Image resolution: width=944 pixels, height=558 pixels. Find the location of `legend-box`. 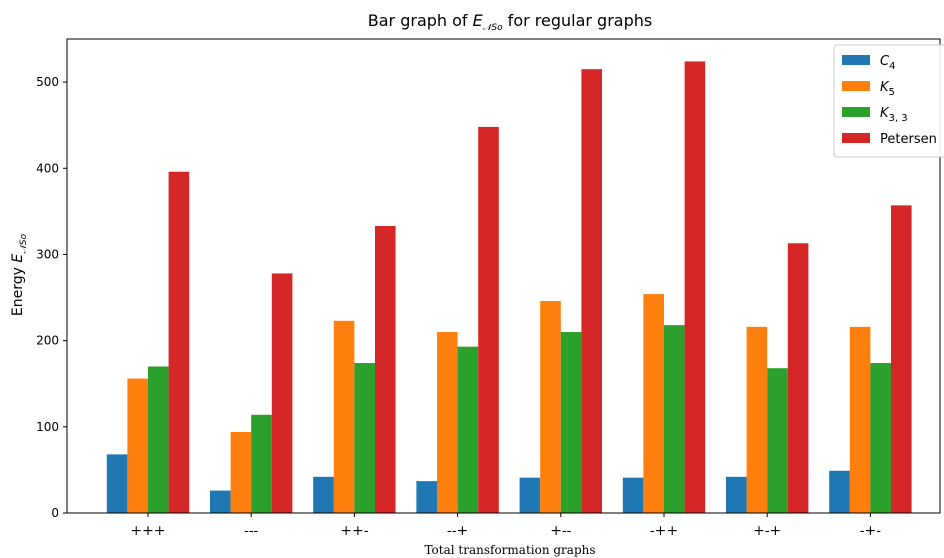

legend-box is located at coordinates (888, 101).